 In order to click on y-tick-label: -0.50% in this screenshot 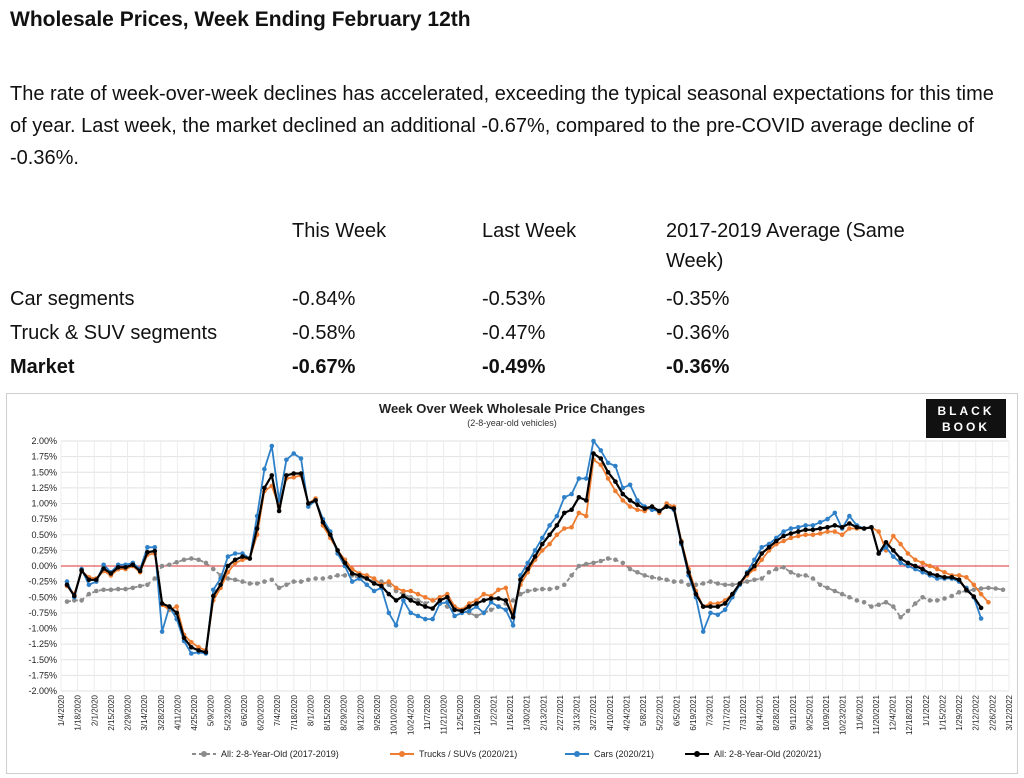, I will do `click(42, 597)`.